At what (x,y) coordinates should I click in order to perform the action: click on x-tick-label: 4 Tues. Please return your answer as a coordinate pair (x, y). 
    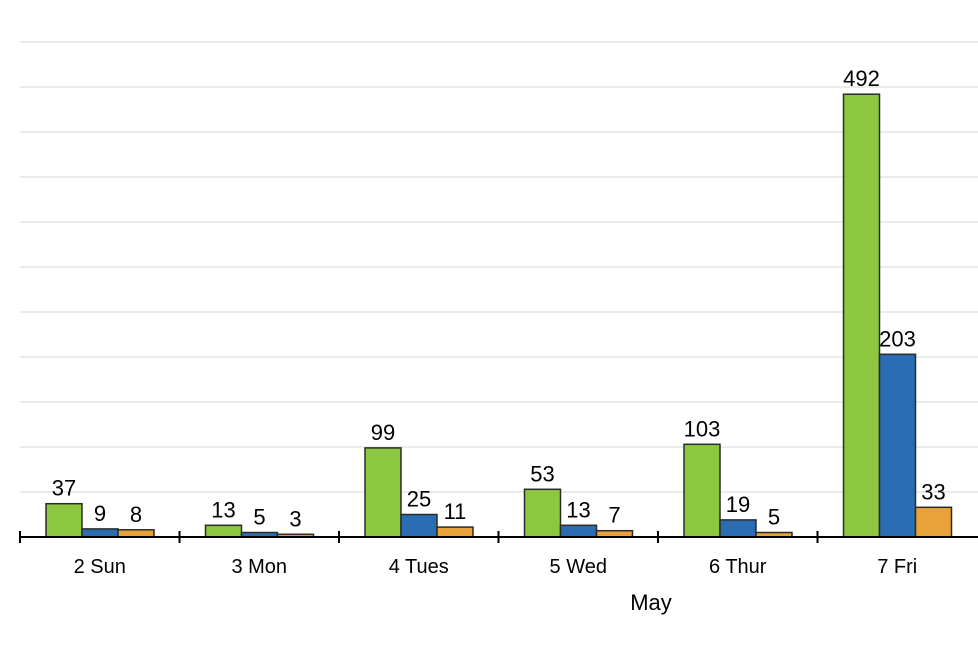
    Looking at the image, I should click on (419, 567).